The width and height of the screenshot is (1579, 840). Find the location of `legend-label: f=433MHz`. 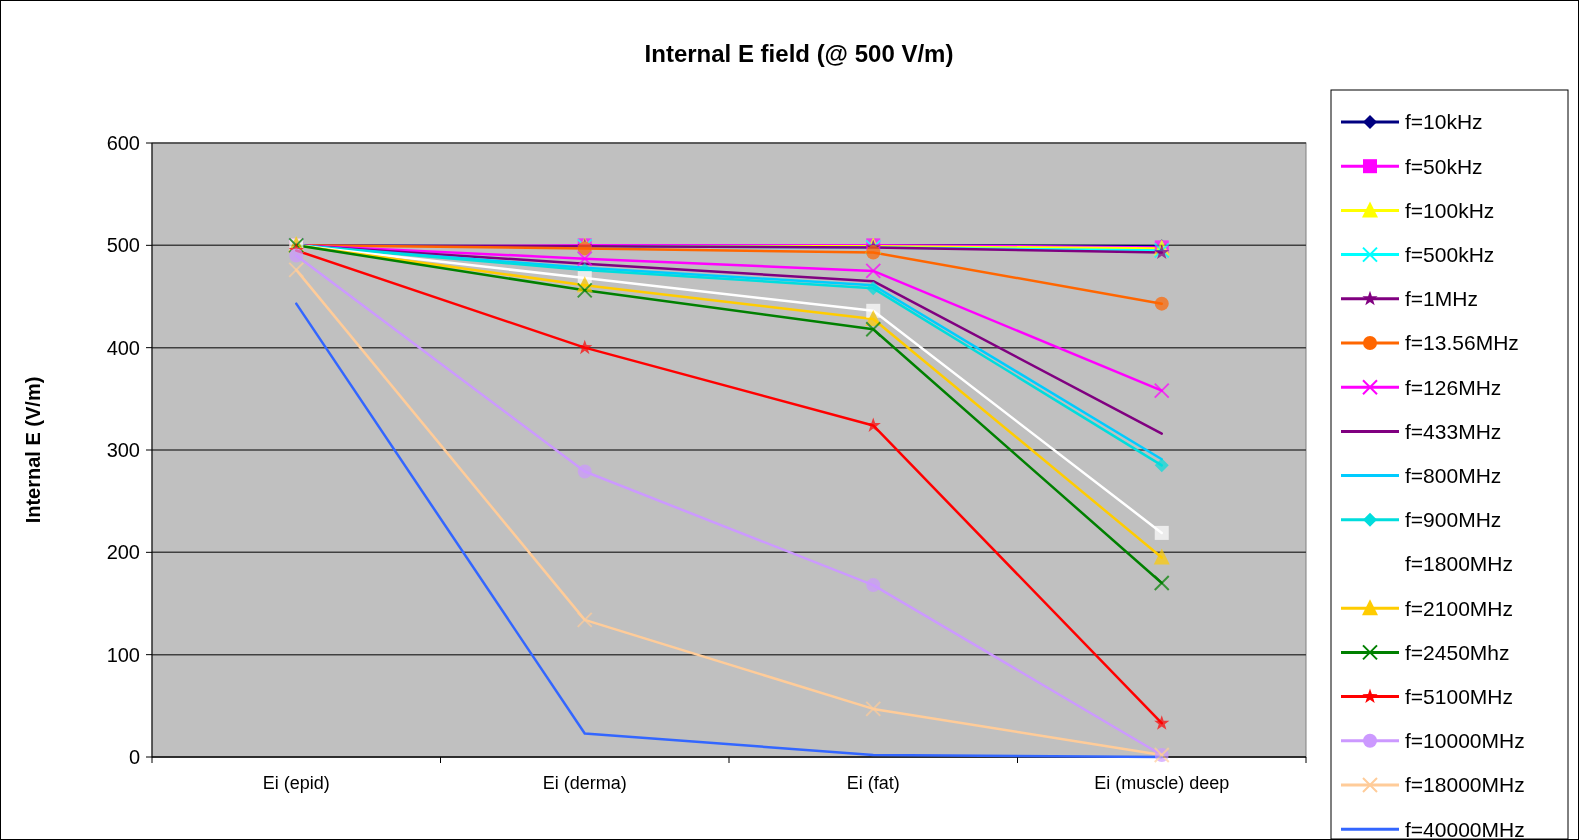

legend-label: f=433MHz is located at coordinates (1453, 431).